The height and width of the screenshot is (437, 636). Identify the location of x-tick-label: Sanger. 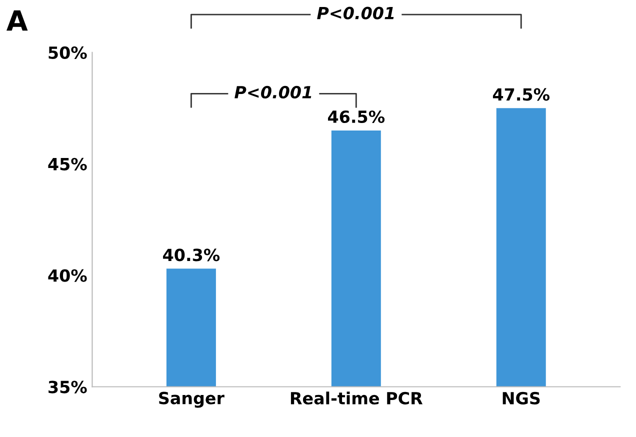
(191, 400).